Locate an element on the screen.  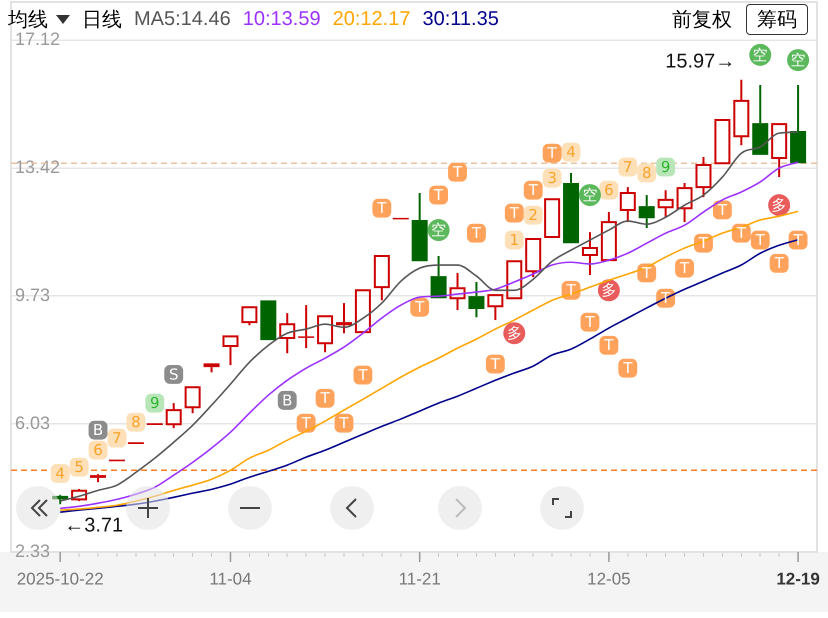
text: 10:13.59 is located at coordinates (281, 19).